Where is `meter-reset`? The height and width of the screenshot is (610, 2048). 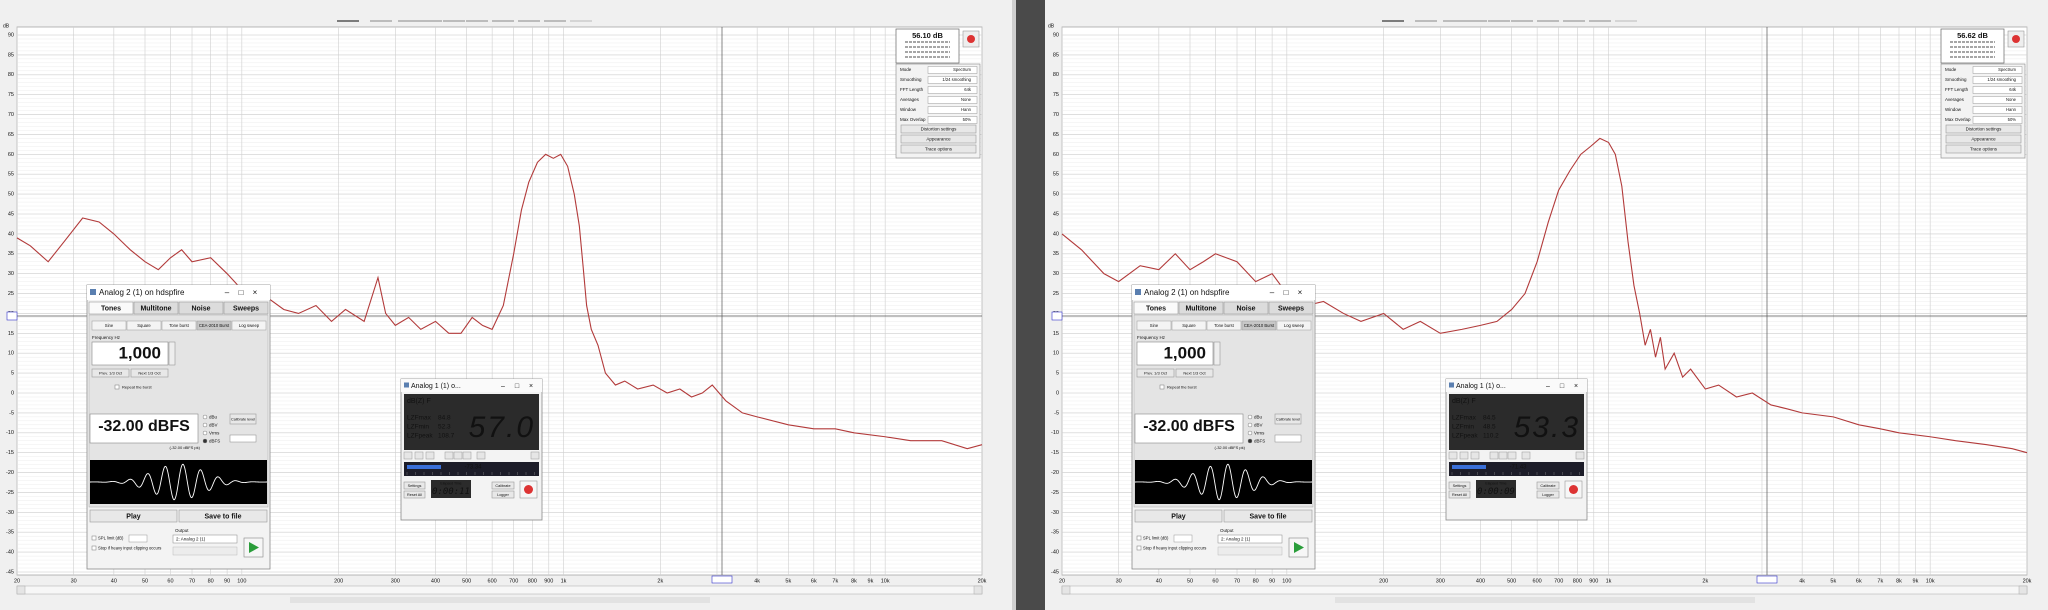
meter-reset is located at coordinates (414, 494).